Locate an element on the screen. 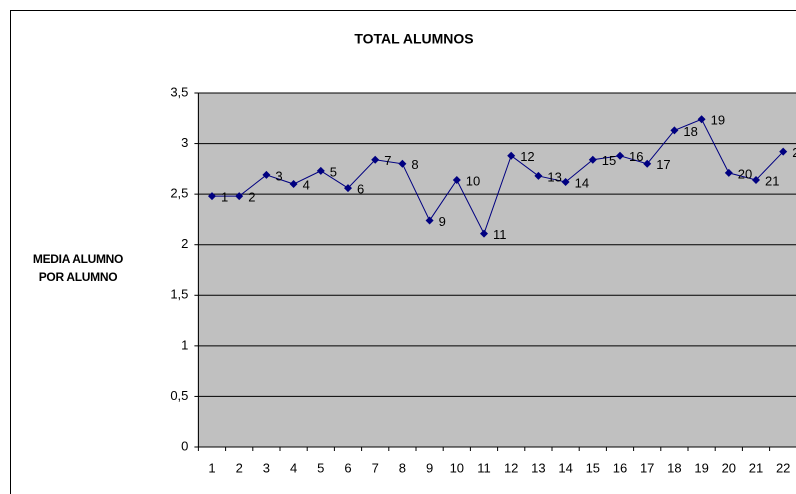 This screenshot has height=494, width=796. x-tick-label: 15 is located at coordinates (593, 467).